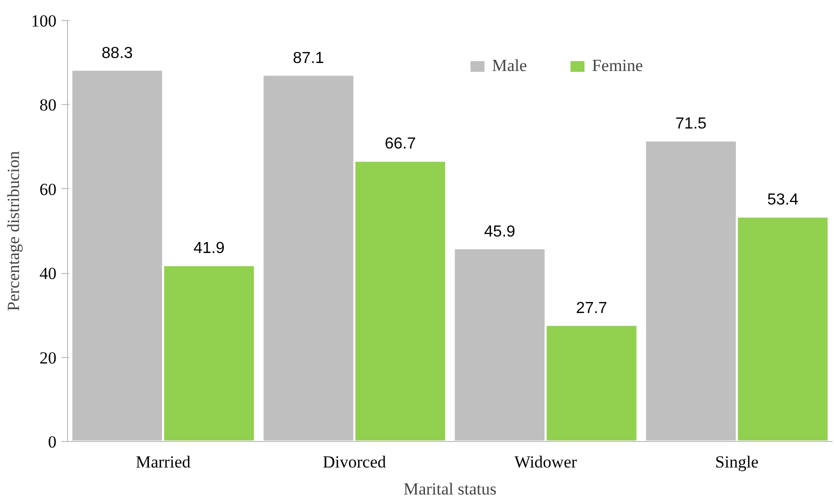  What do you see at coordinates (450, 489) in the screenshot?
I see `x-axis-title: Marital status` at bounding box center [450, 489].